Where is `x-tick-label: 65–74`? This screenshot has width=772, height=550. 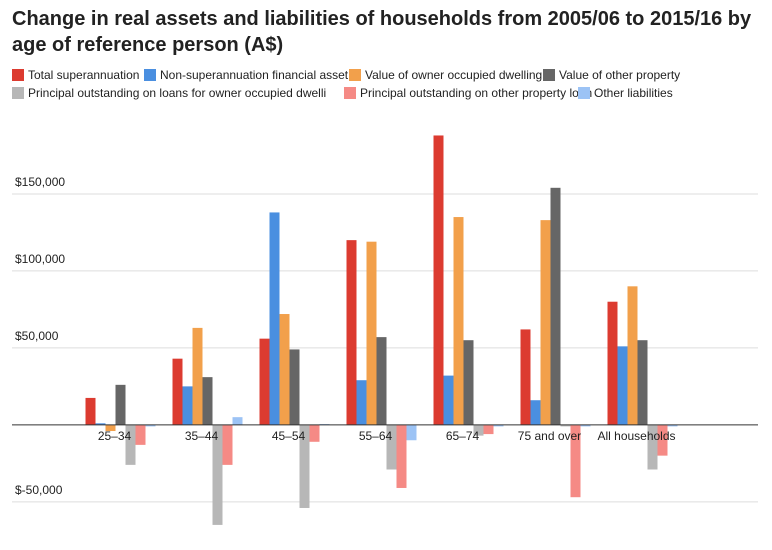 x-tick-label: 65–74 is located at coordinates (463, 436).